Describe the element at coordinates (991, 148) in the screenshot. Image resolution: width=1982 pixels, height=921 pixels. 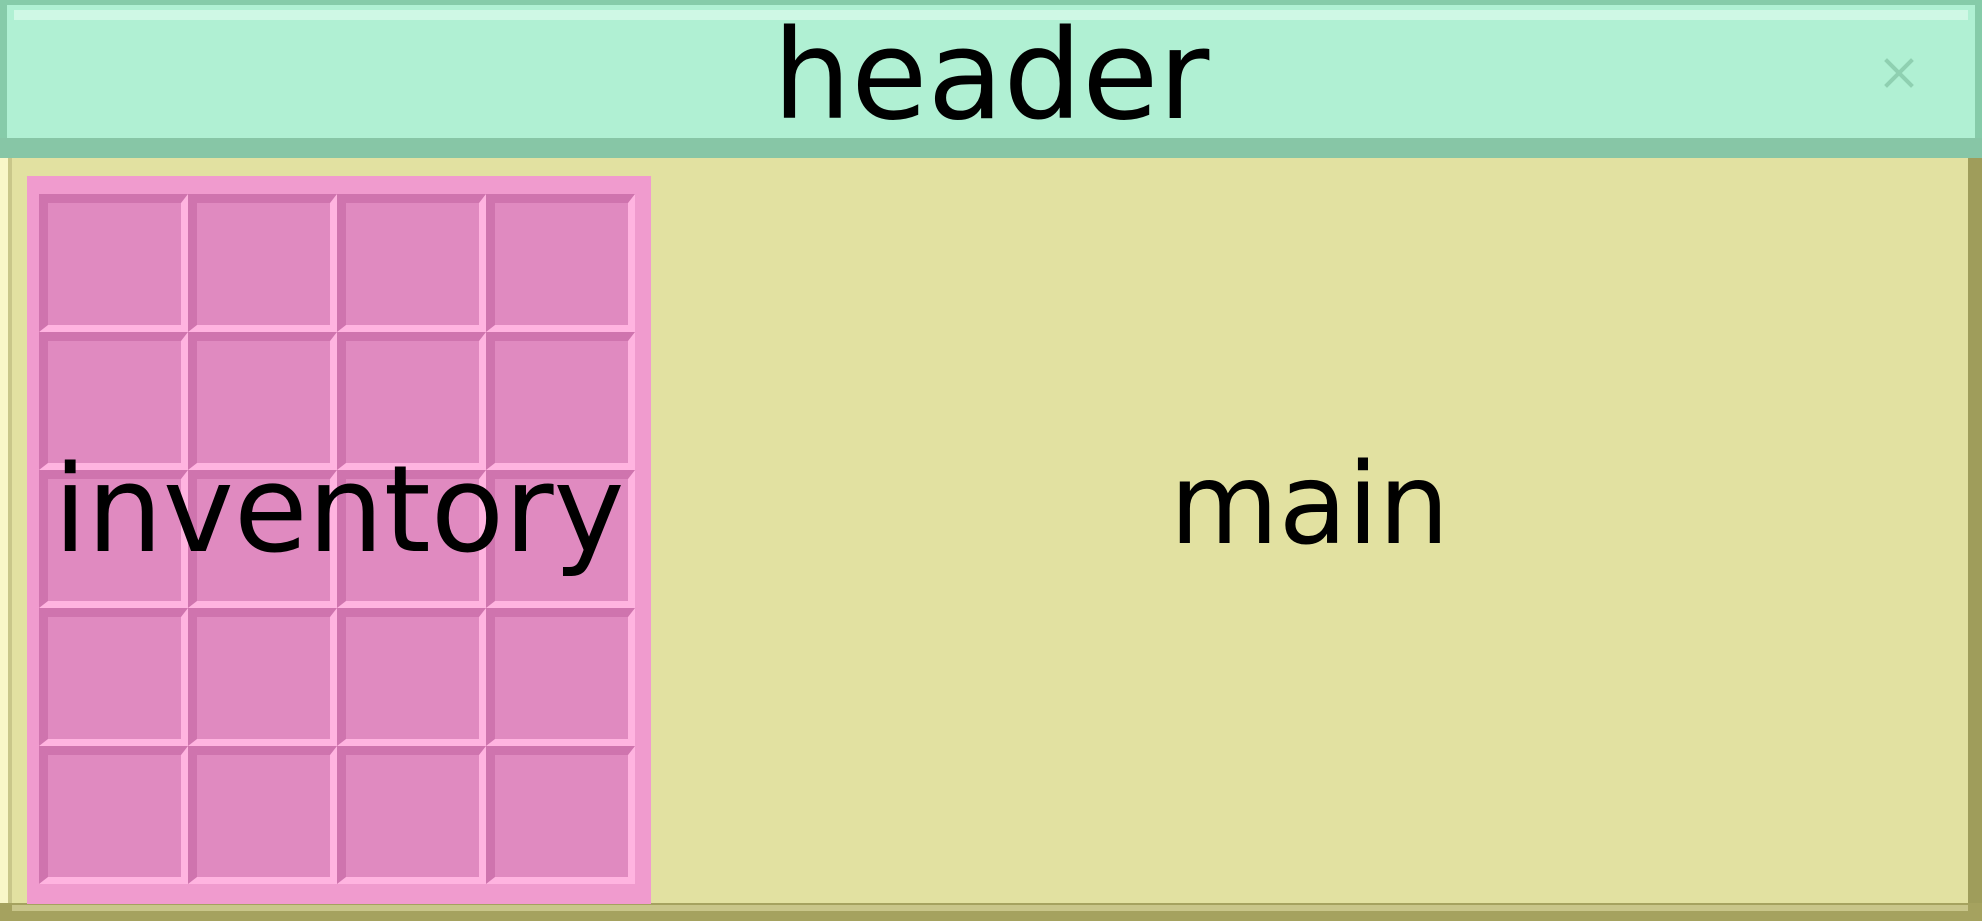
I see `header-bottom-border` at that location.